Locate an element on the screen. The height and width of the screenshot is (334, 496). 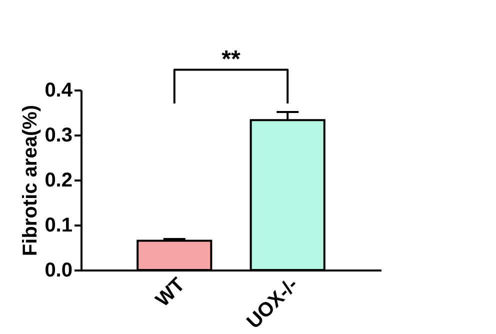
y-tick-label: 0.3 is located at coordinates (58, 135).